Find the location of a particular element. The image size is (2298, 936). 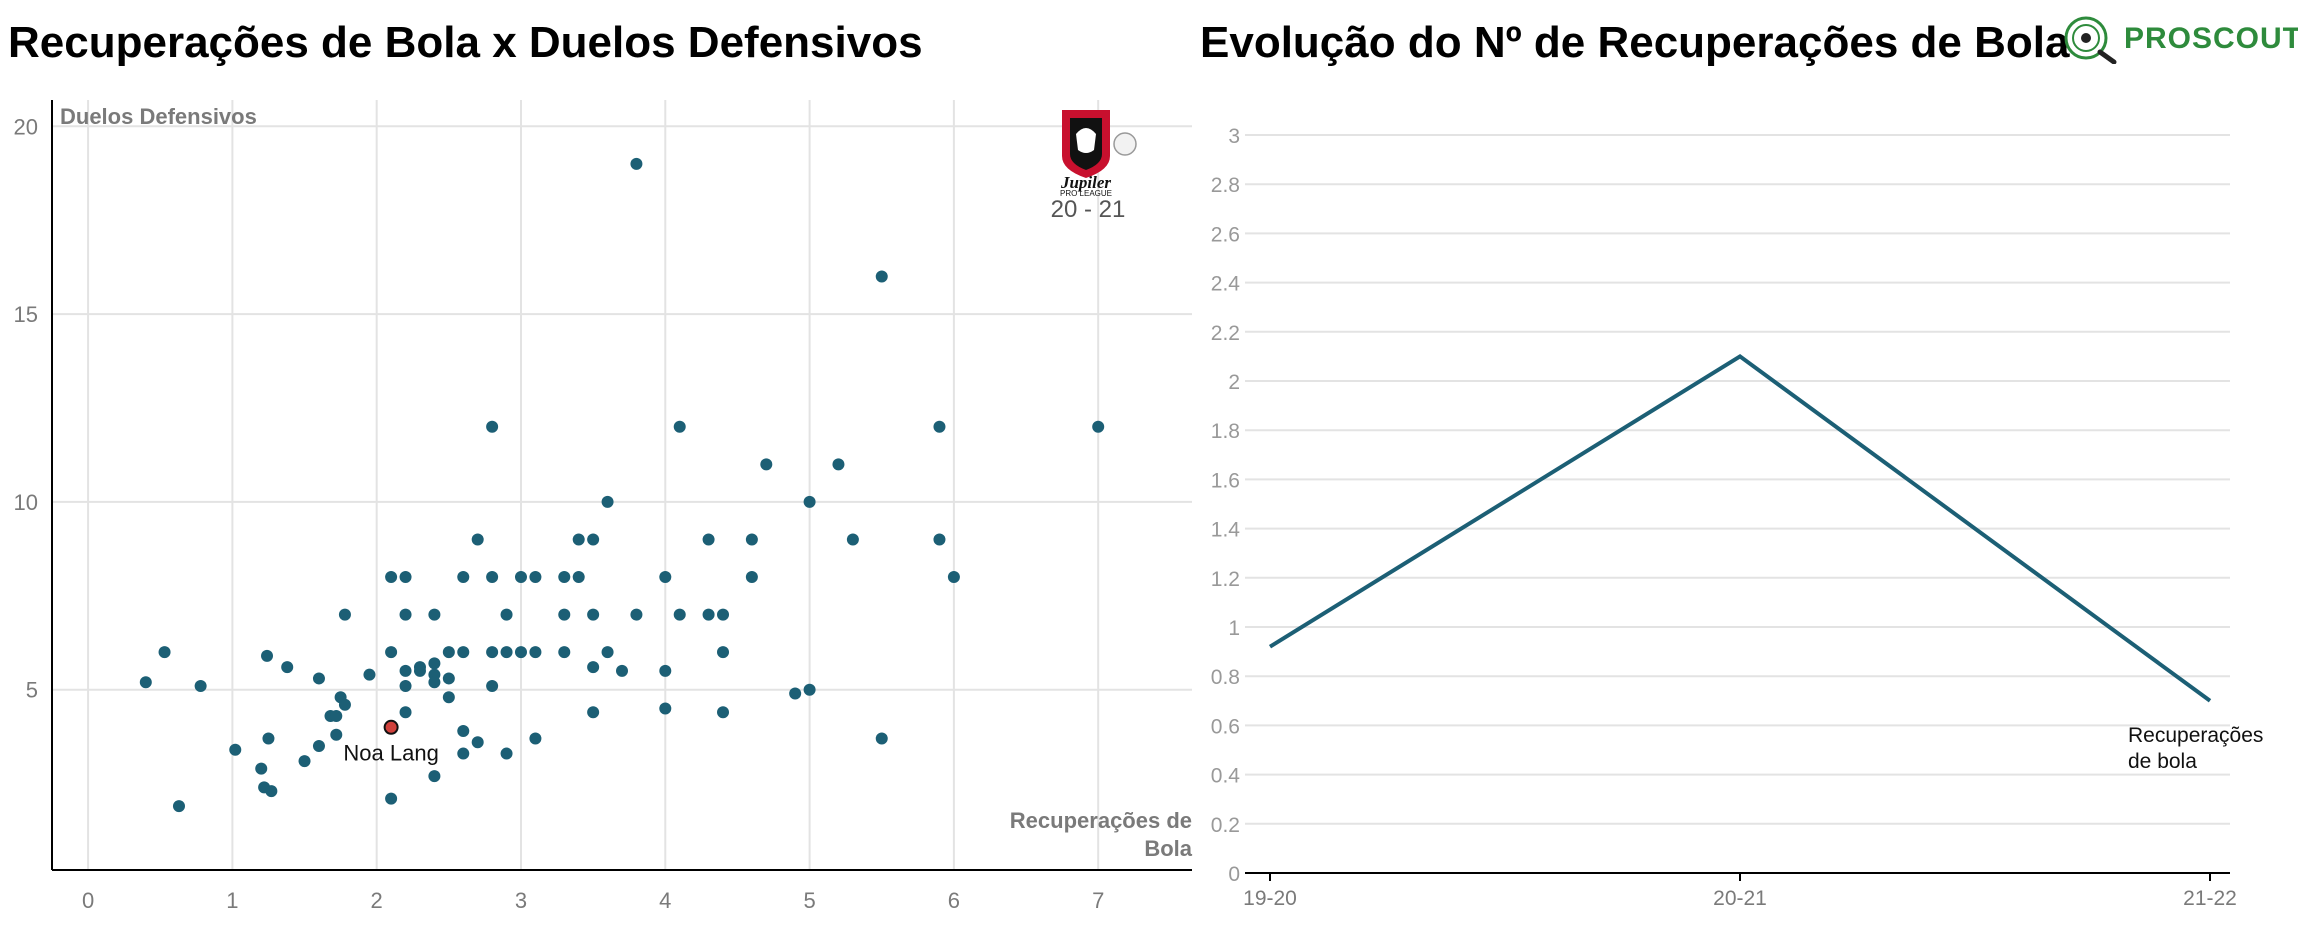

jupiler-pro-league-logo: Jupiler PRO LEAGUE is located at coordinates (1098, 154).